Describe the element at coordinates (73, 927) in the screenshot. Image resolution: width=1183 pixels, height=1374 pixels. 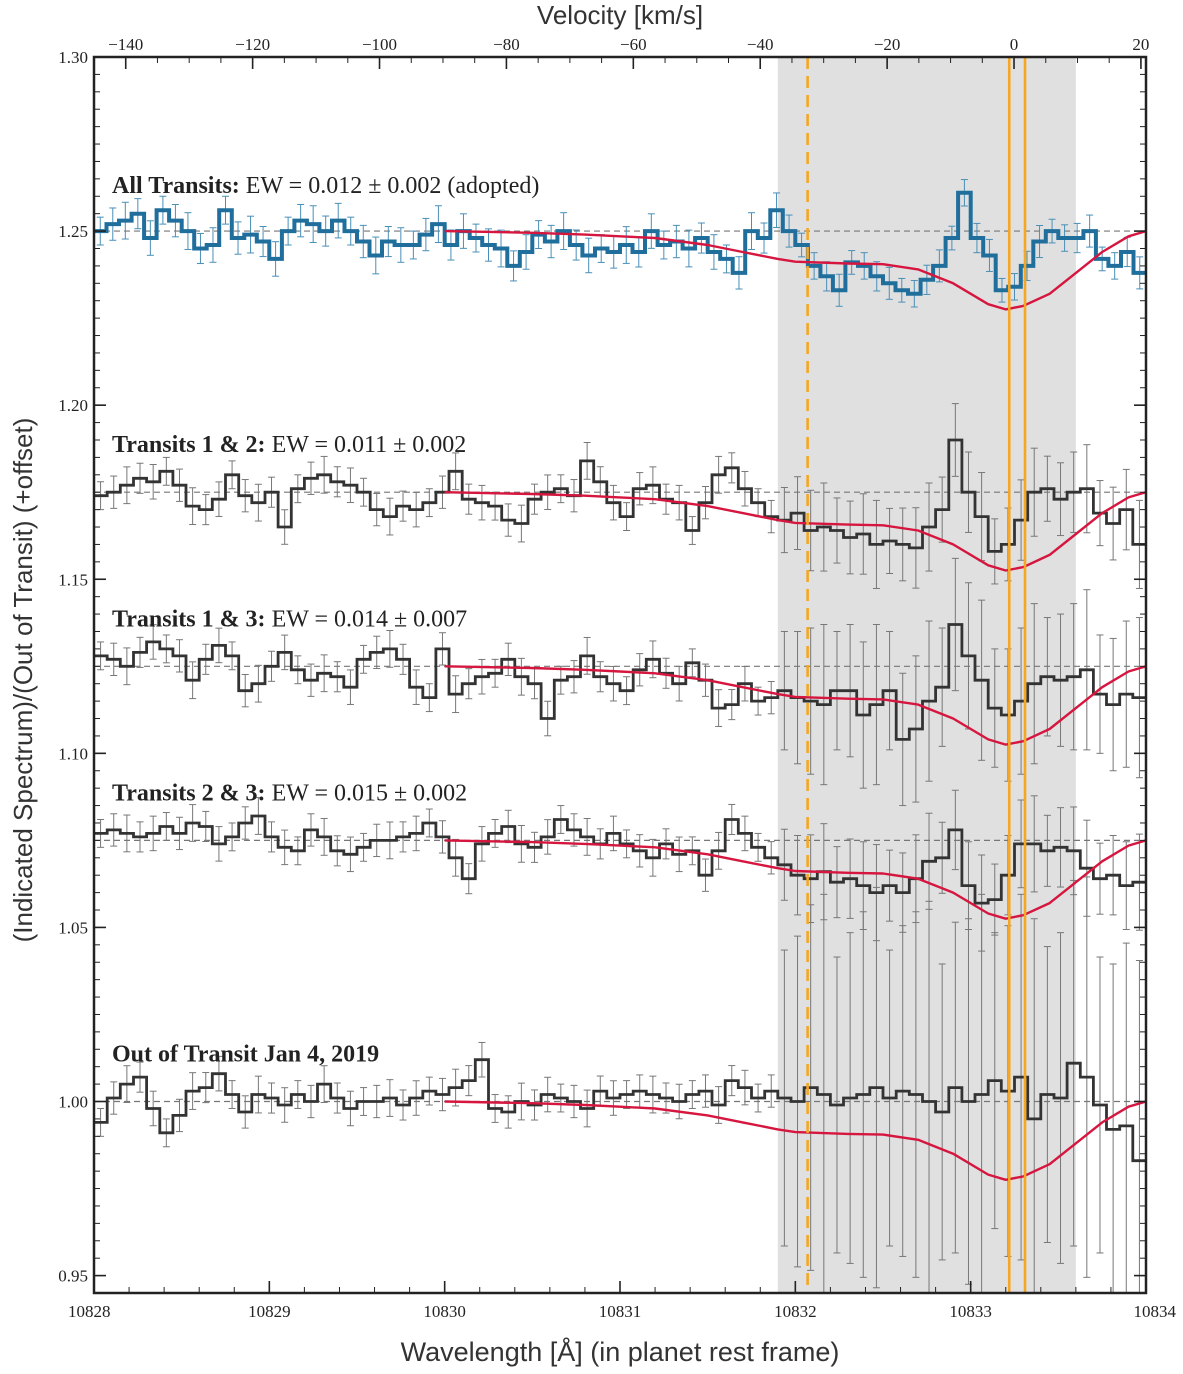
I see `y-tick-label: 1.05` at that location.